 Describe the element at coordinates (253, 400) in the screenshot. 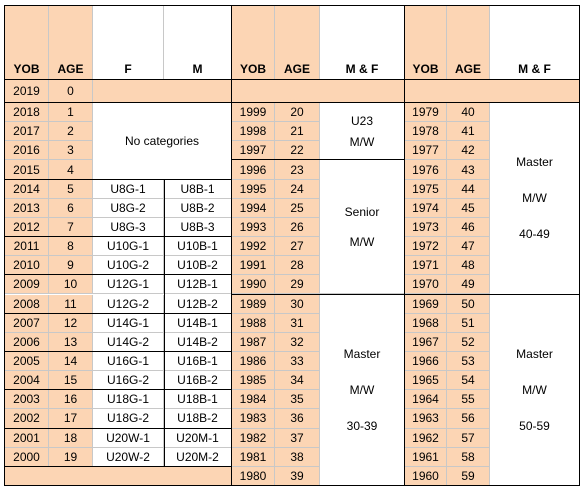

I see `yob-cell: 1984` at that location.